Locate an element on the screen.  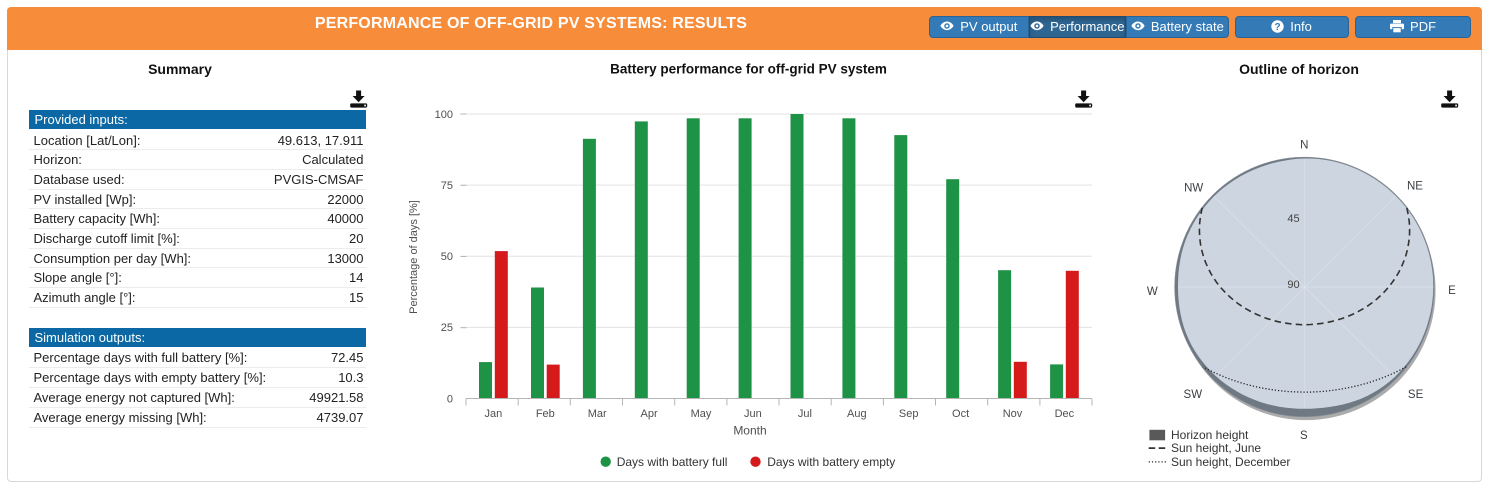
svg-text: Dec is located at coordinates (1065, 414).